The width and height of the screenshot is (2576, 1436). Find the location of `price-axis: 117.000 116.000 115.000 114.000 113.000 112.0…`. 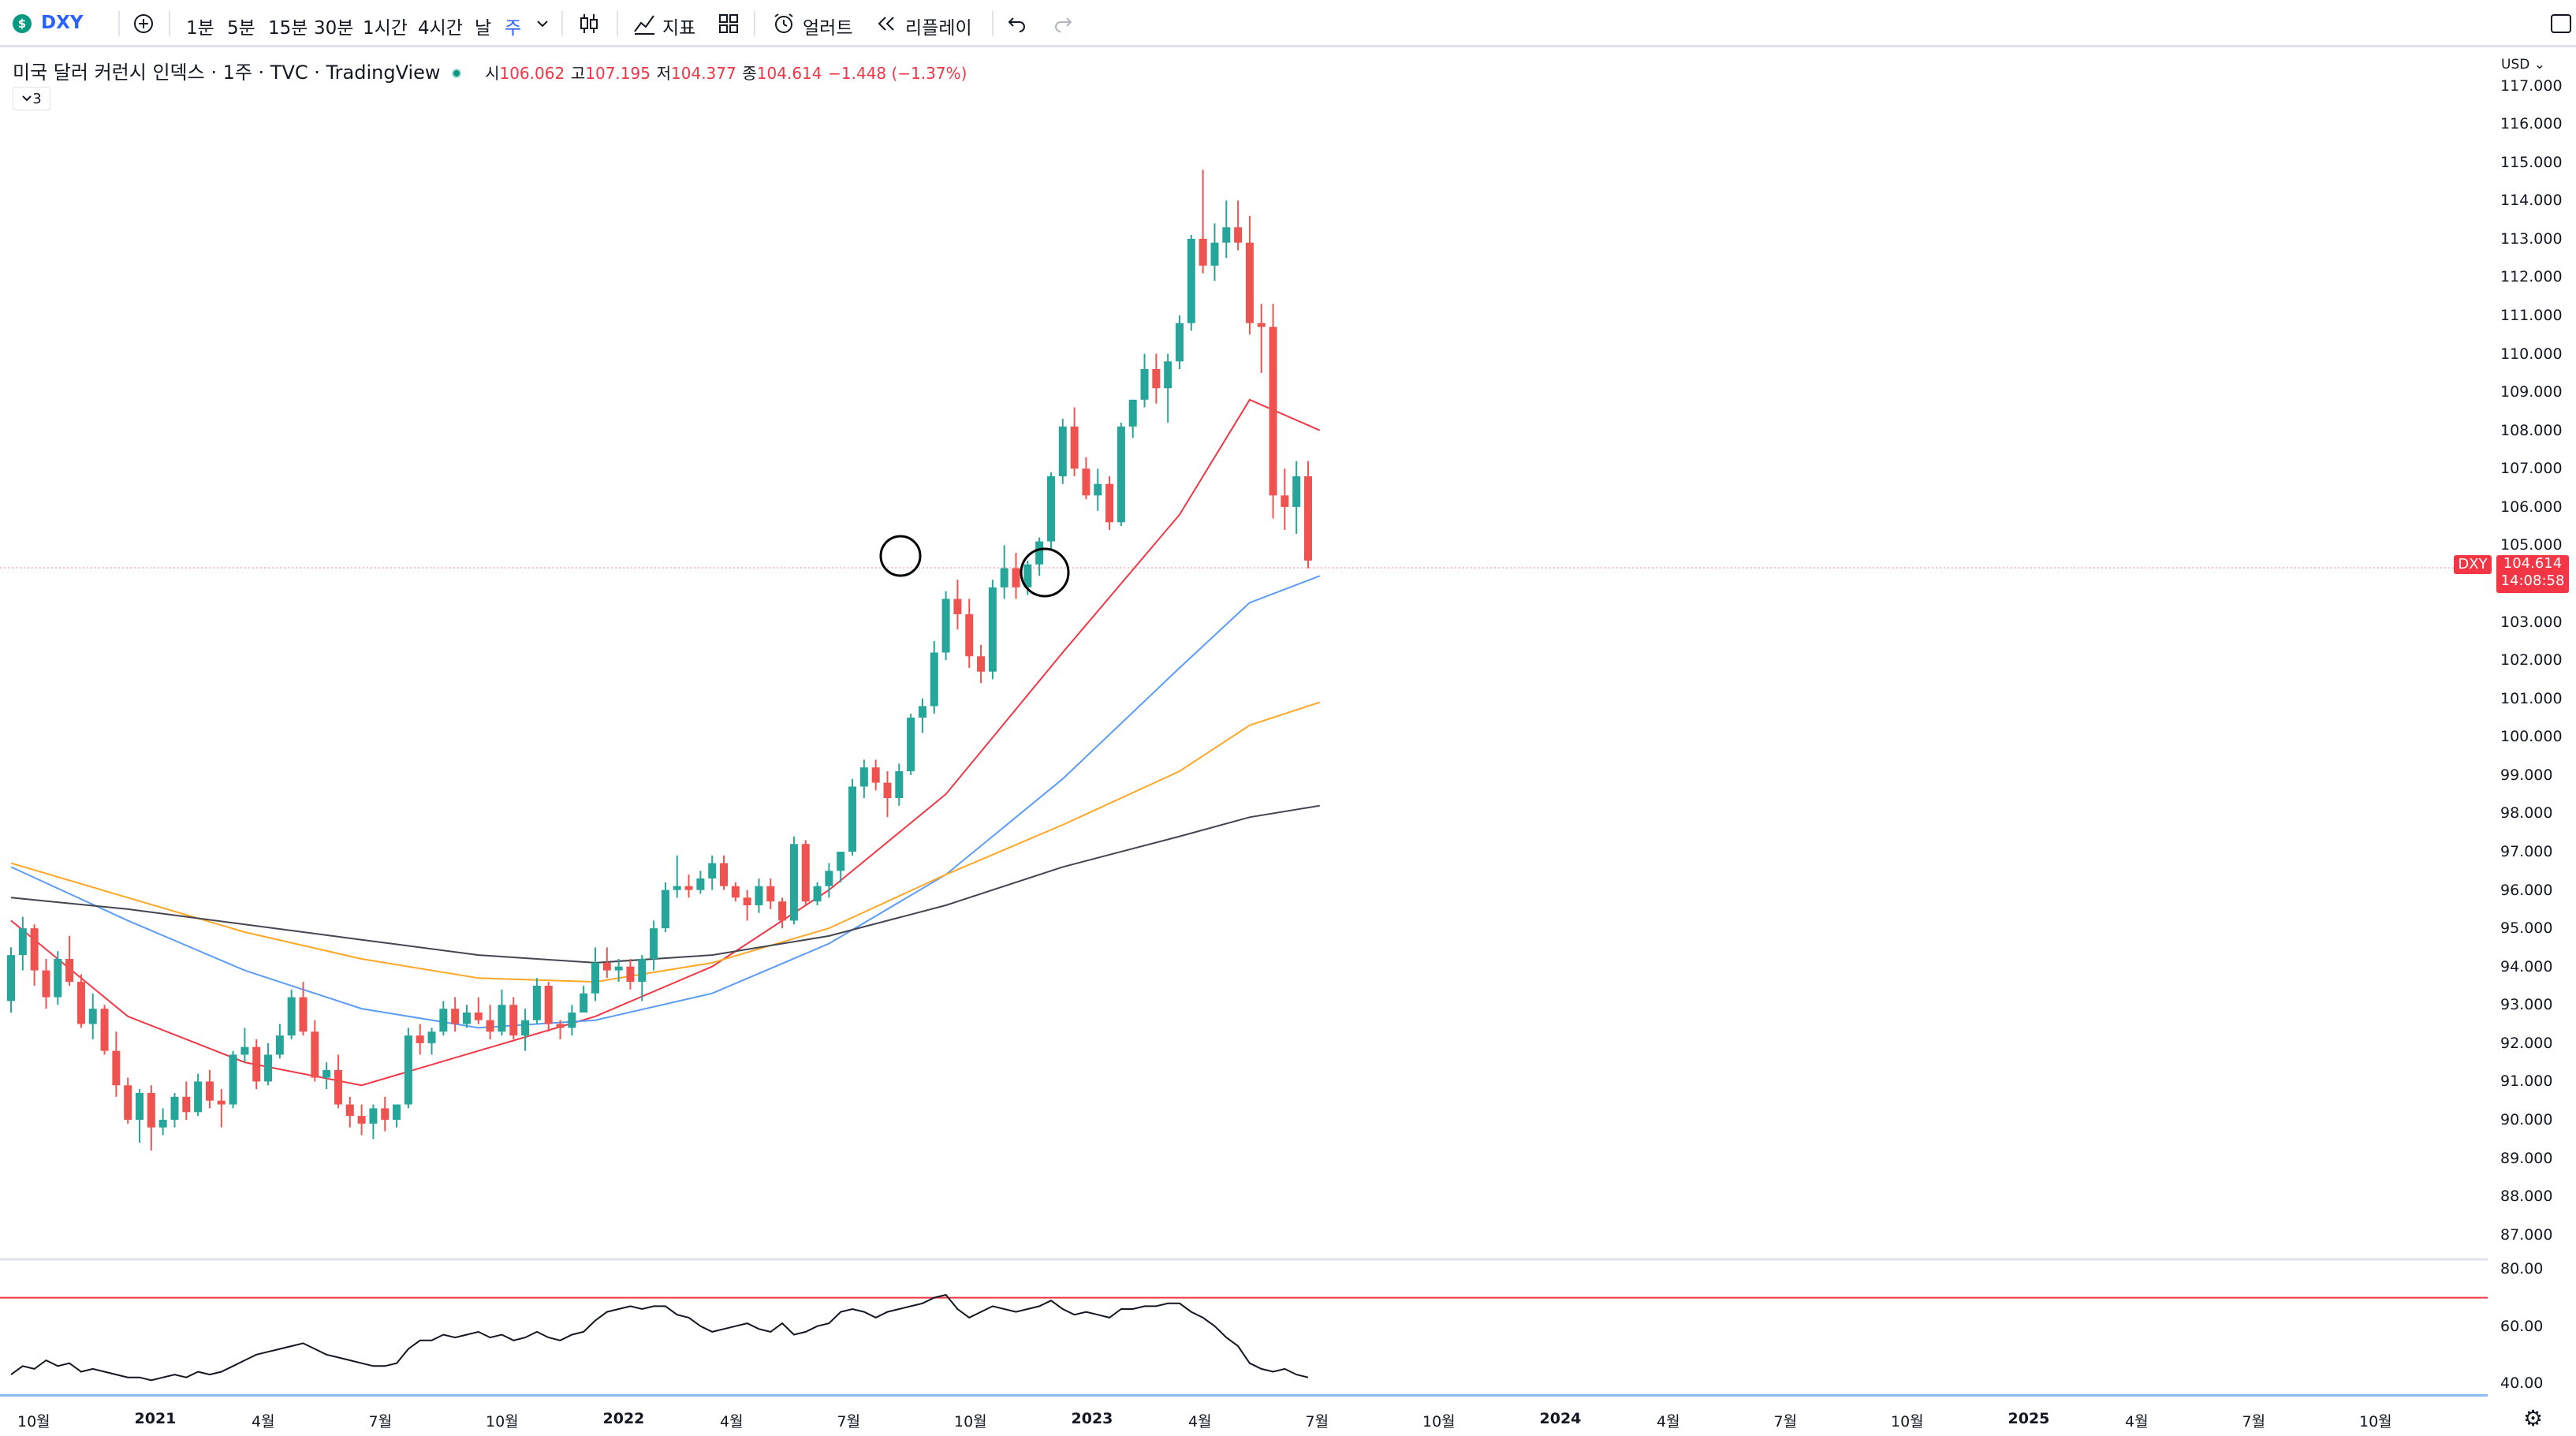

price-axis: 117.000 116.000 115.000 114.000 113.000 112.0… is located at coordinates (2532, 717).